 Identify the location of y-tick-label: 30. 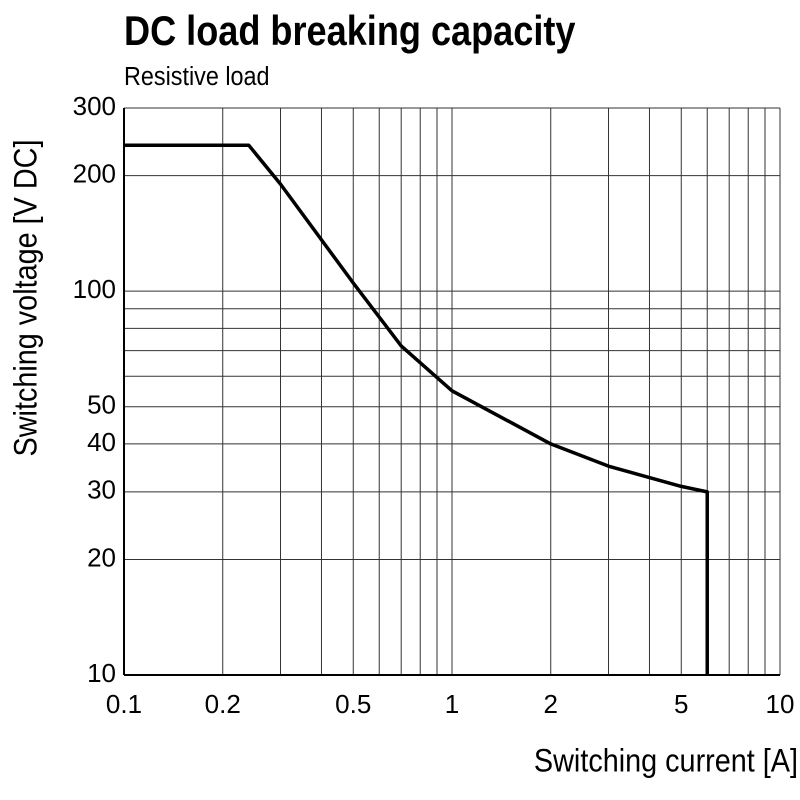
(101, 490).